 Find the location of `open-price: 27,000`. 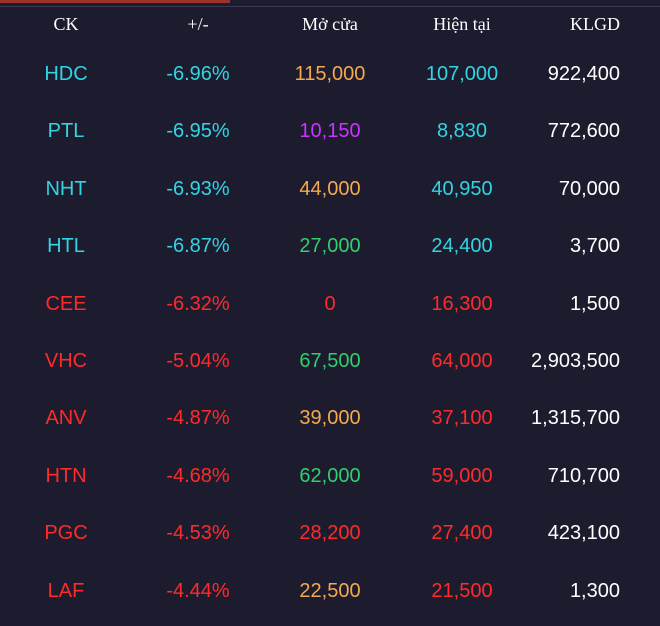

open-price: 27,000 is located at coordinates (330, 246).